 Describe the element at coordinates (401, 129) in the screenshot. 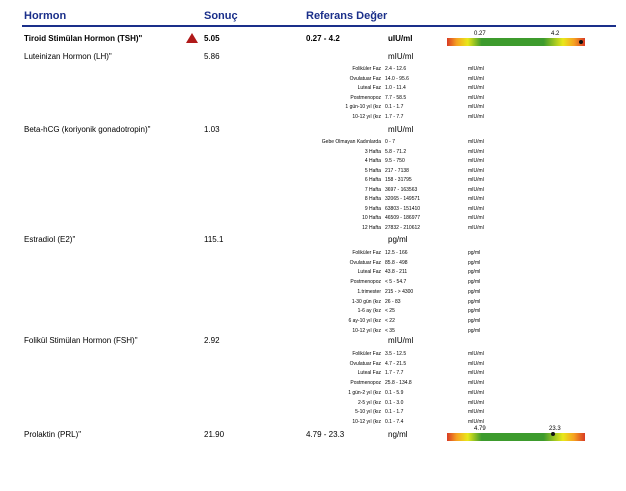

I see `test-unit-hcg: mIU/ml` at that location.